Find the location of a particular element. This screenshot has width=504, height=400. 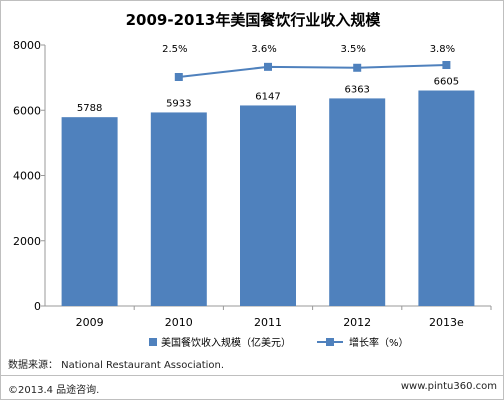

copyright-note: ©2013.4 品途咨询. is located at coordinates (54, 390).